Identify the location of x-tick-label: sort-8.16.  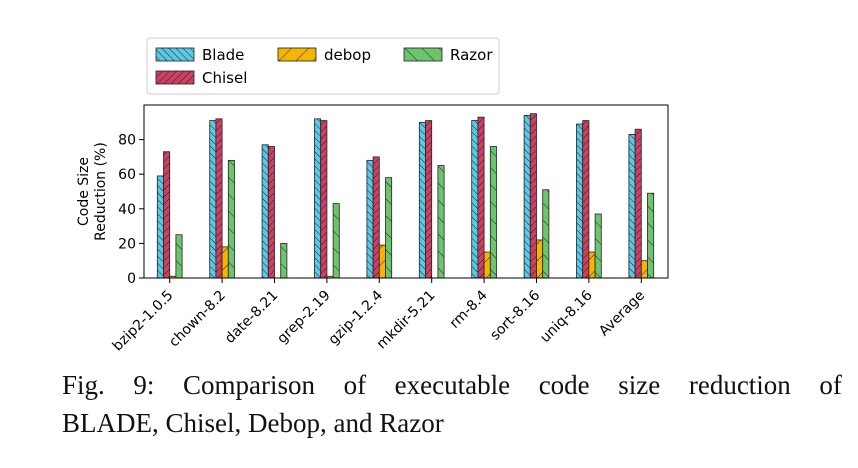
(515, 315).